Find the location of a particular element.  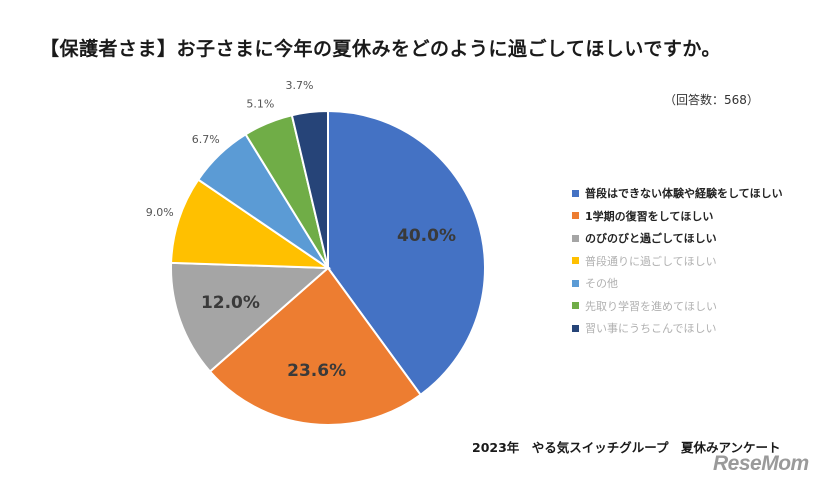

slice-label-5: 5.1% is located at coordinates (260, 103).